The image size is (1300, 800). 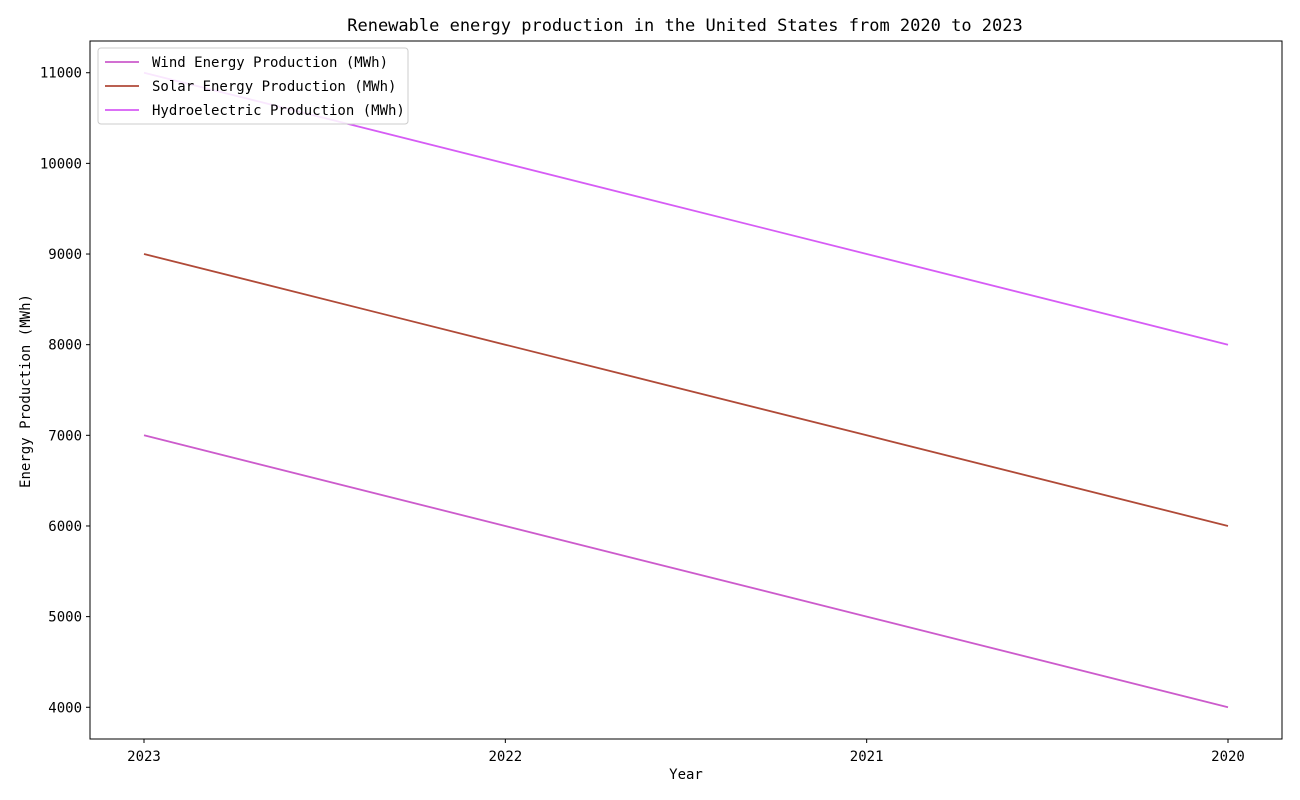 I want to click on y-tick-label: 9000, so click(x=65, y=255).